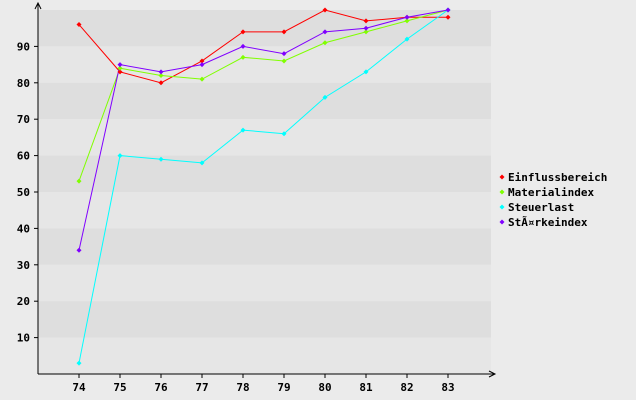 Image resolution: width=636 pixels, height=400 pixels. What do you see at coordinates (23, 228) in the screenshot?
I see `y-tick-label: 40` at bounding box center [23, 228].